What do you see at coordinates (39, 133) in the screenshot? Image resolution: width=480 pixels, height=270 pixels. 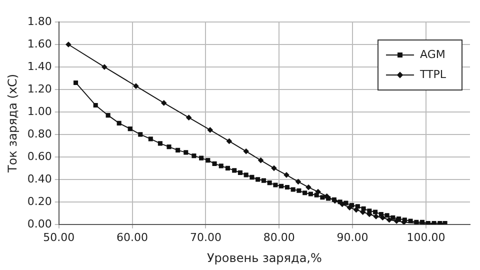 I see `y-tick-label: 0.80` at bounding box center [39, 133].